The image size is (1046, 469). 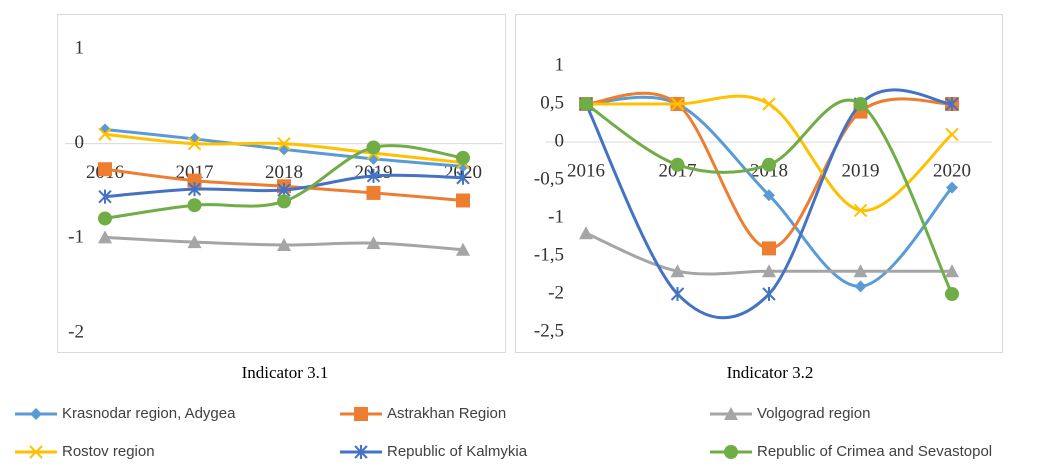 What do you see at coordinates (549, 178) in the screenshot?
I see `y-tick-label: -0,5` at bounding box center [549, 178].